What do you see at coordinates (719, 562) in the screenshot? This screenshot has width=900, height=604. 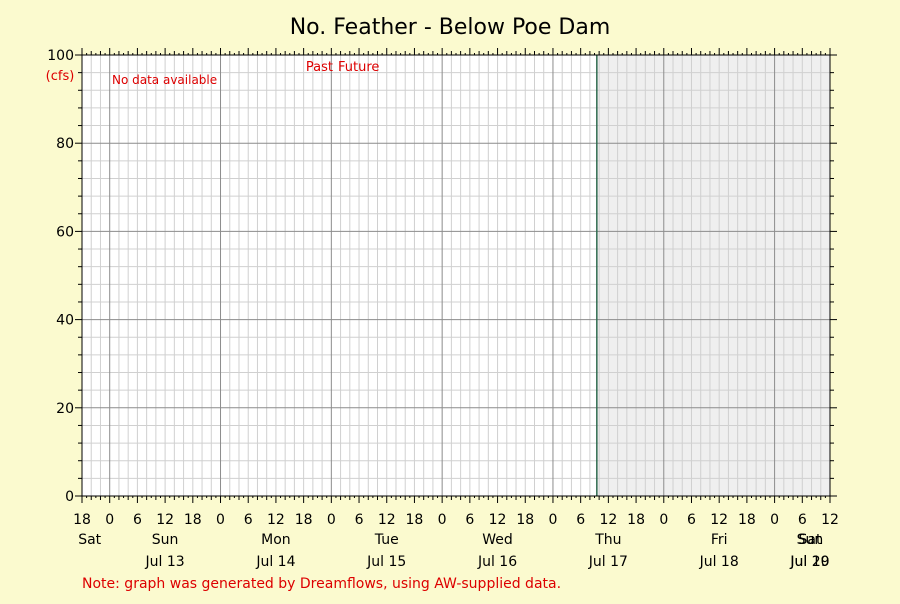 I see `day-date-label: Jul 18` at bounding box center [719, 562].